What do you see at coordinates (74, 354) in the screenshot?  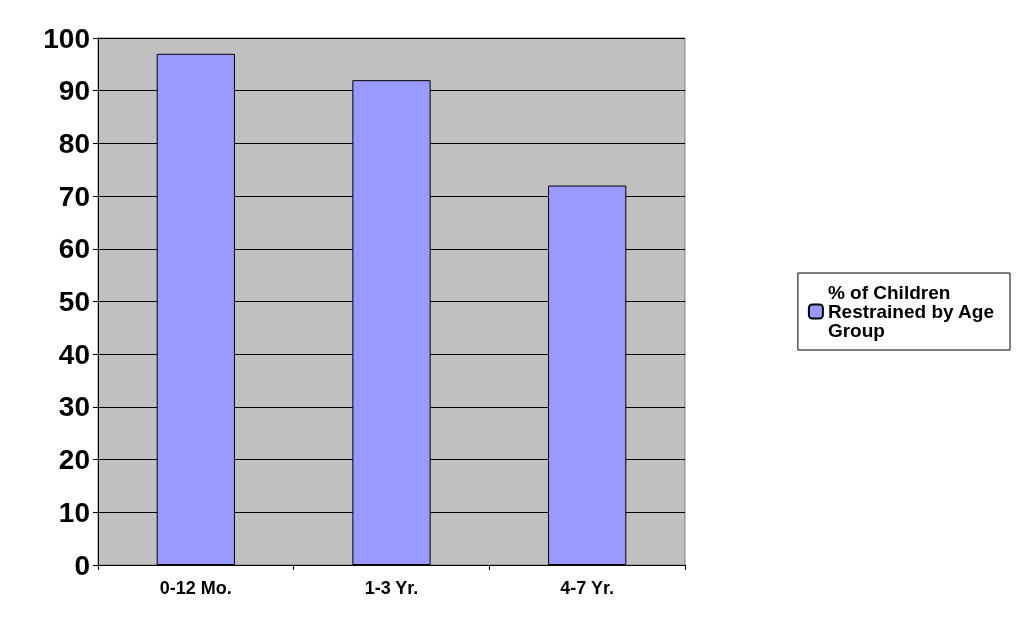 I see `y-tick-label: 40` at bounding box center [74, 354].